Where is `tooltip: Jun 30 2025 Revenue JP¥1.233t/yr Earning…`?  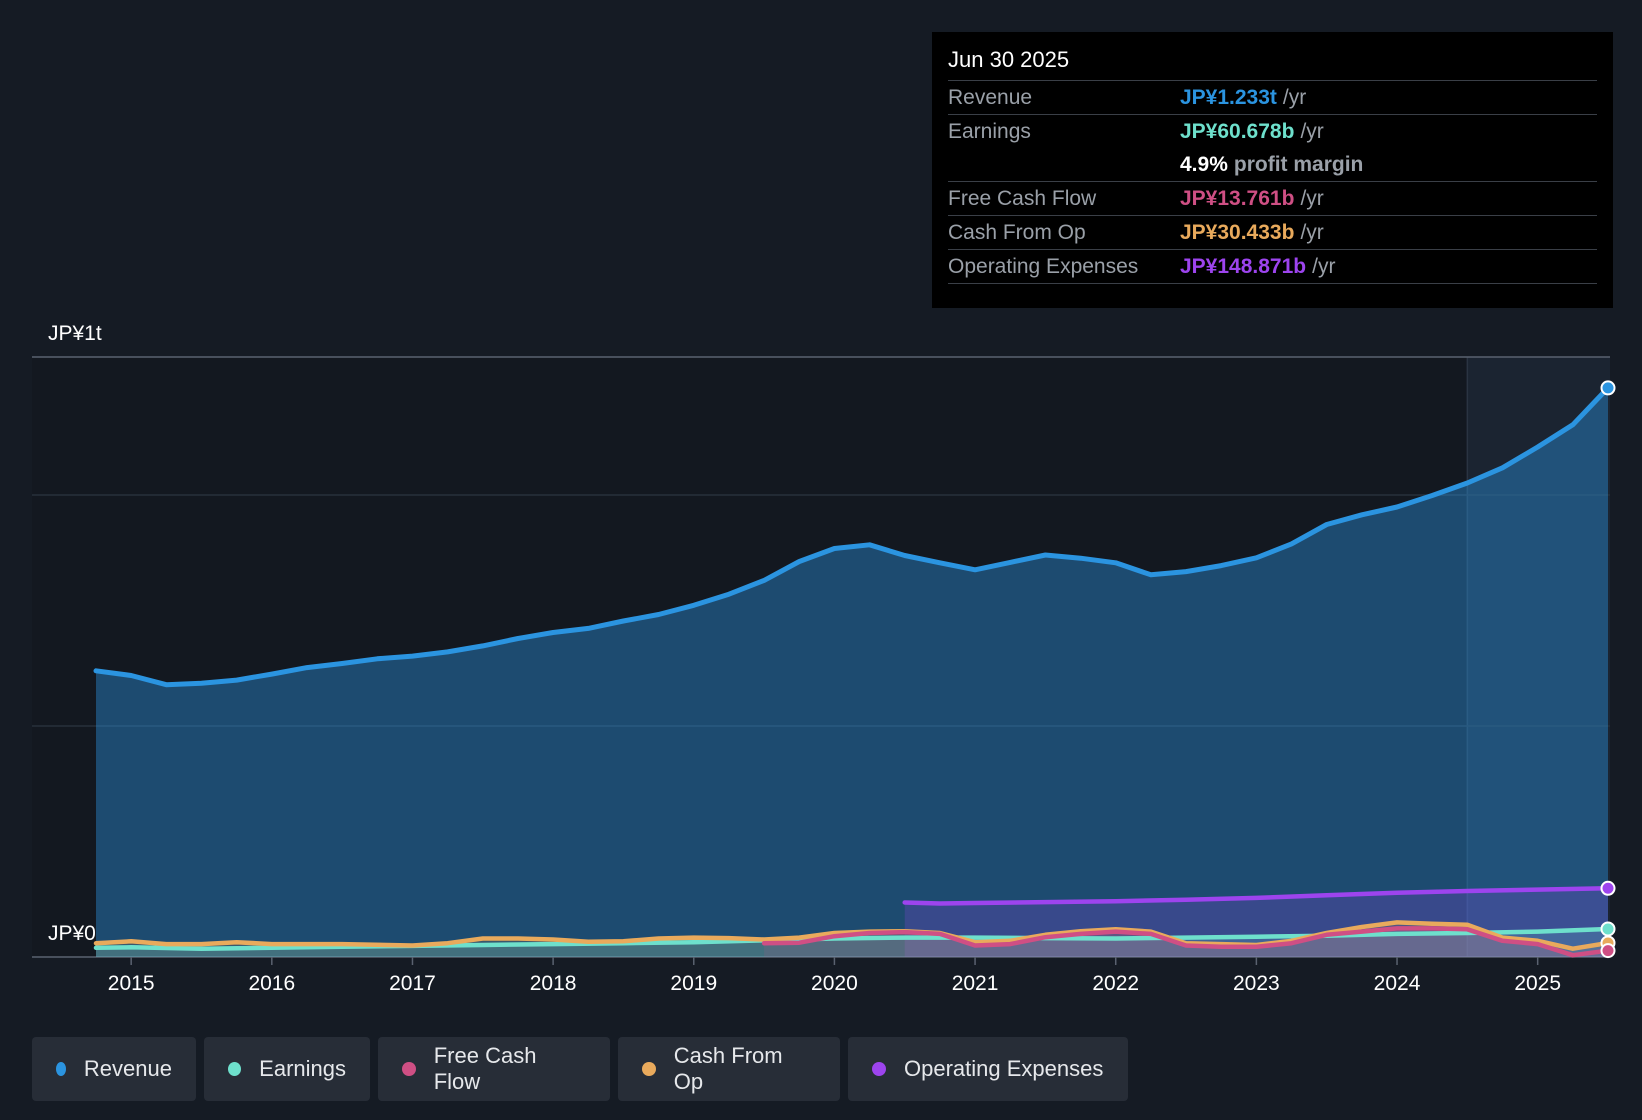 tooltip: Jun 30 2025 Revenue JP¥1.233t/yr Earning… is located at coordinates (1272, 170).